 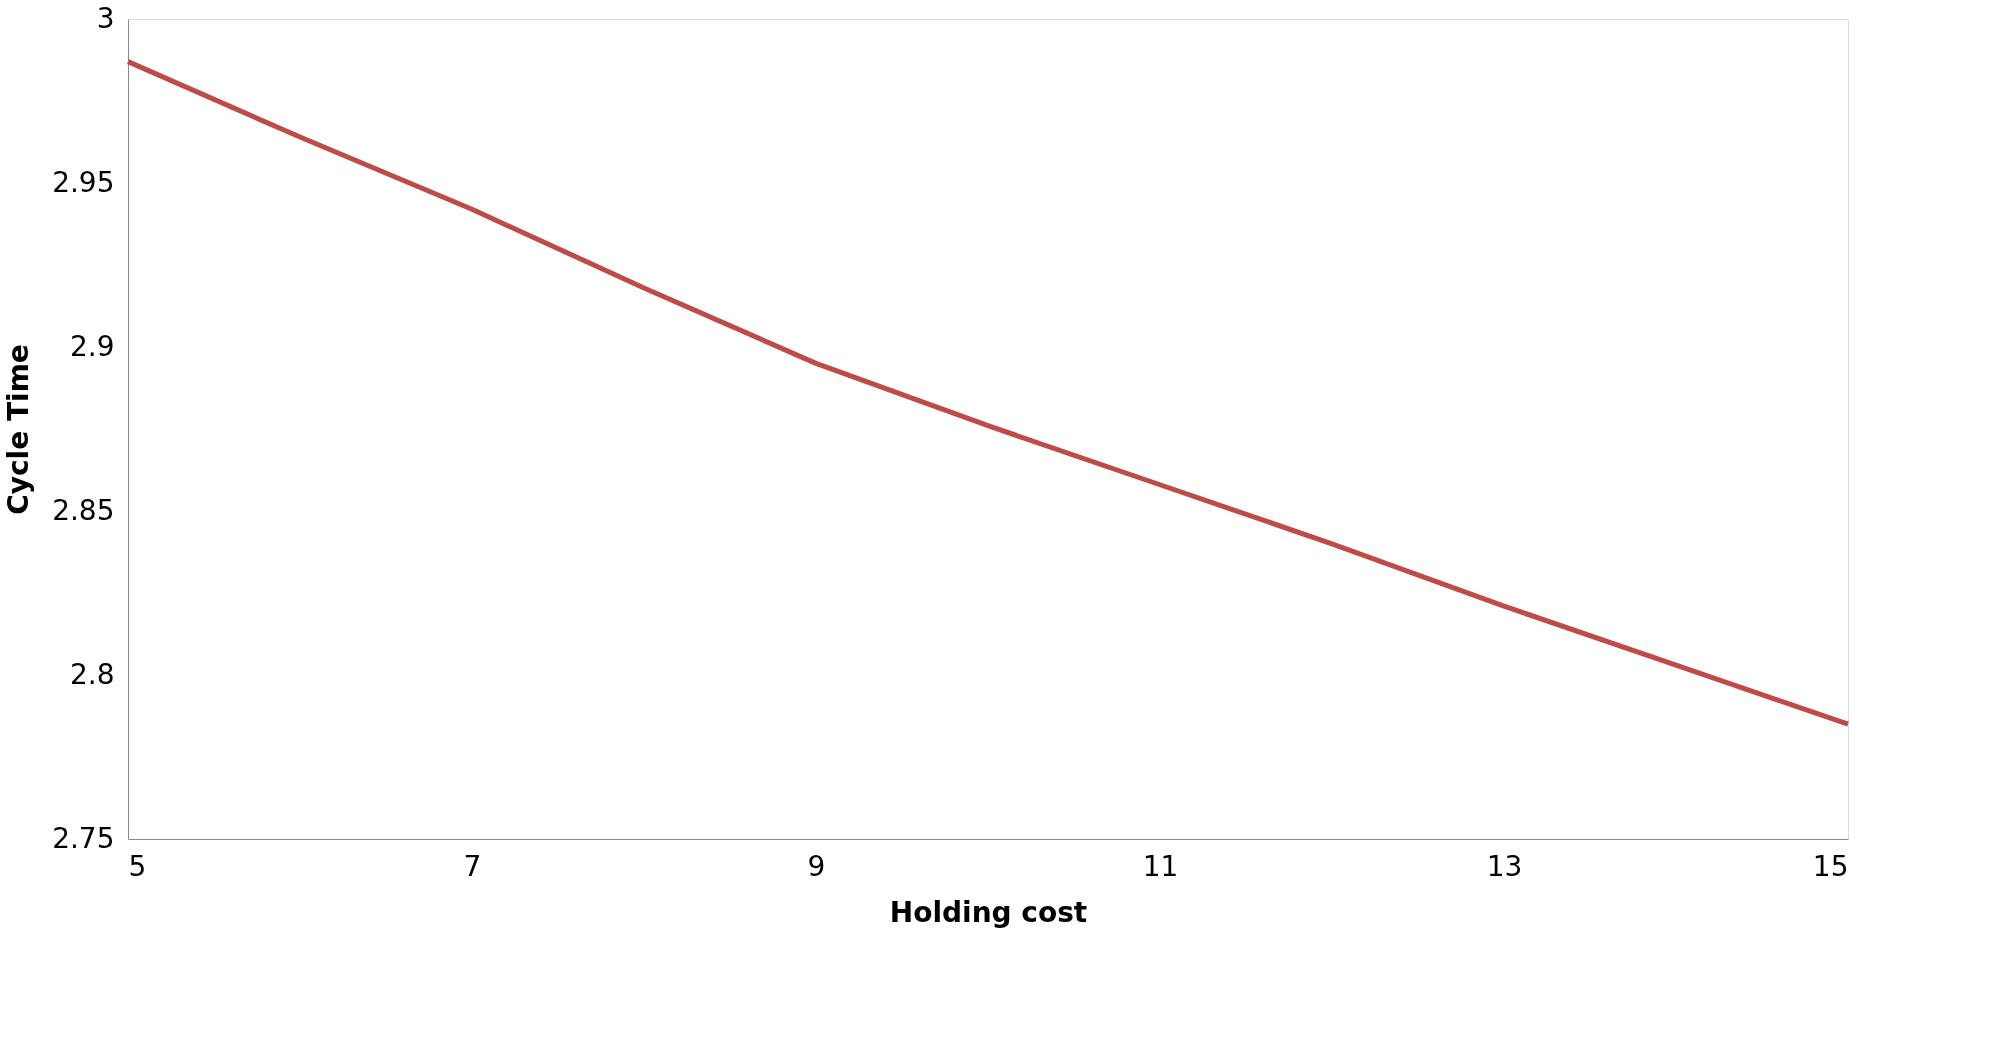 I want to click on x-axis-title: Holding cost, so click(x=988, y=912).